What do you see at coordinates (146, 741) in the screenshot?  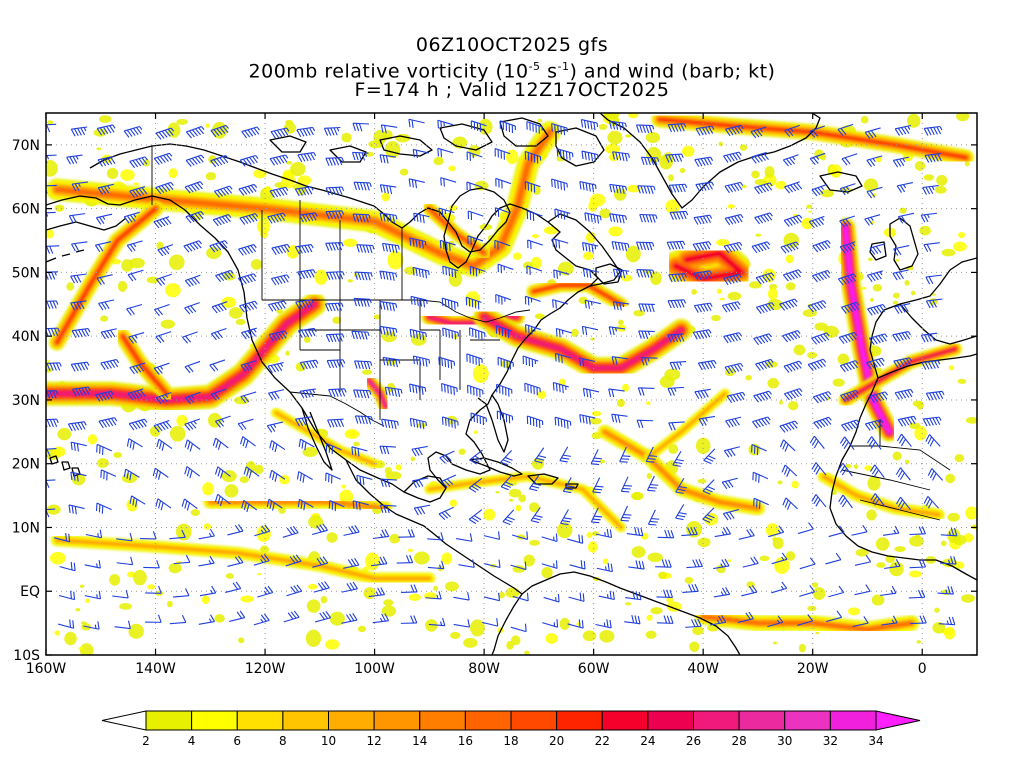 I see `colorbar-label: 2` at bounding box center [146, 741].